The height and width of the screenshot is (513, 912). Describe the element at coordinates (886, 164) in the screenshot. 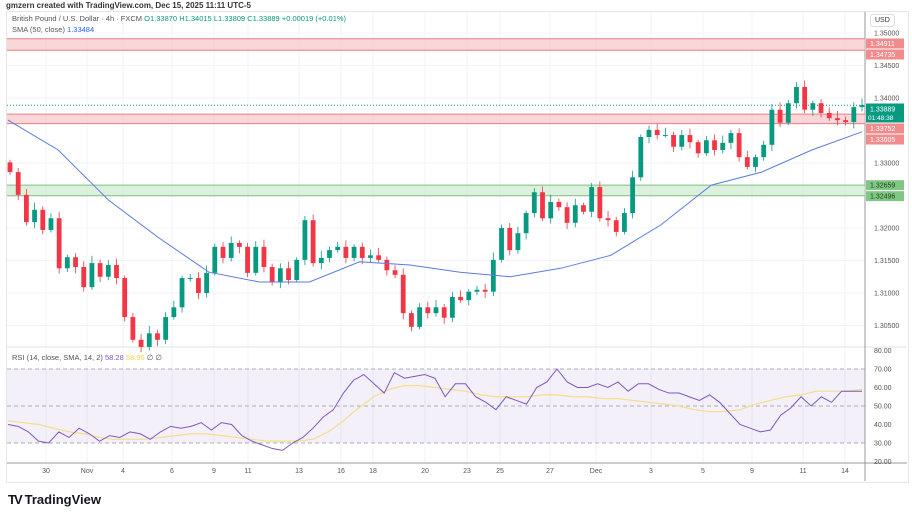

I see `price-tick-label: 1.33000` at that location.